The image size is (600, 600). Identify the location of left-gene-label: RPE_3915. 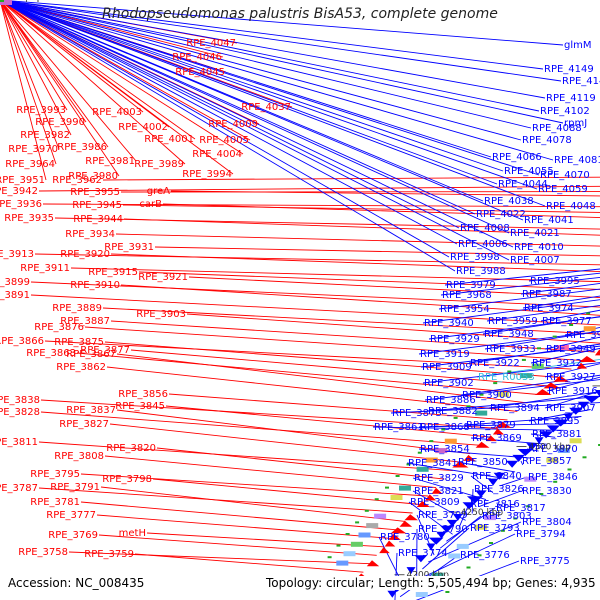
(113, 272).